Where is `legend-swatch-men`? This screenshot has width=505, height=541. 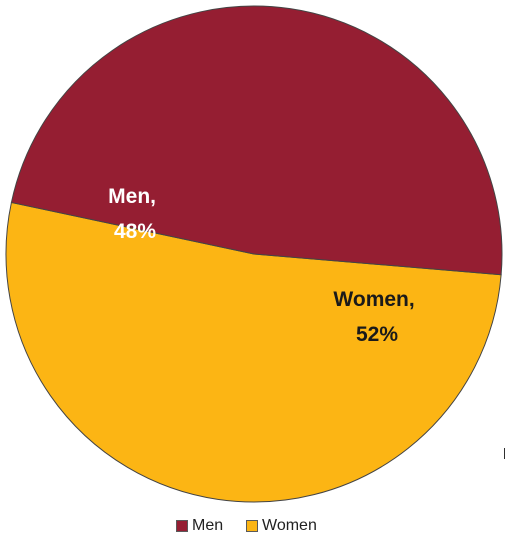
legend-swatch-men is located at coordinates (182, 526).